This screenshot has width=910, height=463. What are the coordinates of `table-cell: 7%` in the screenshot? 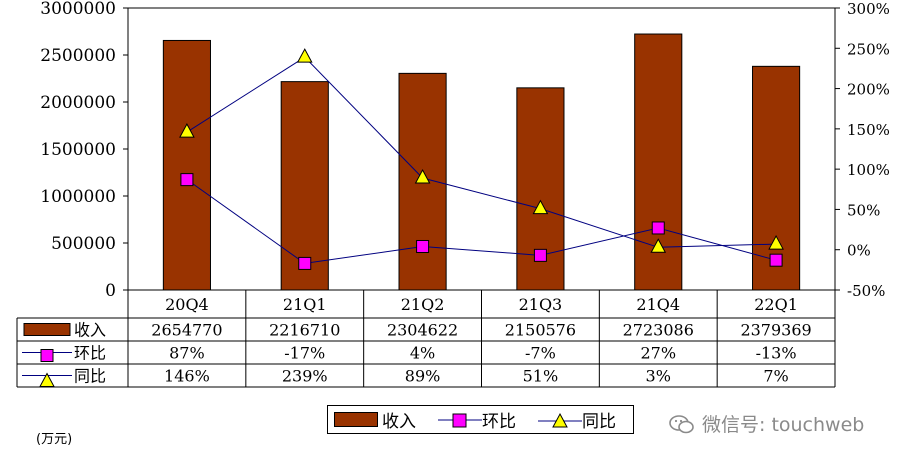 It's located at (775, 376).